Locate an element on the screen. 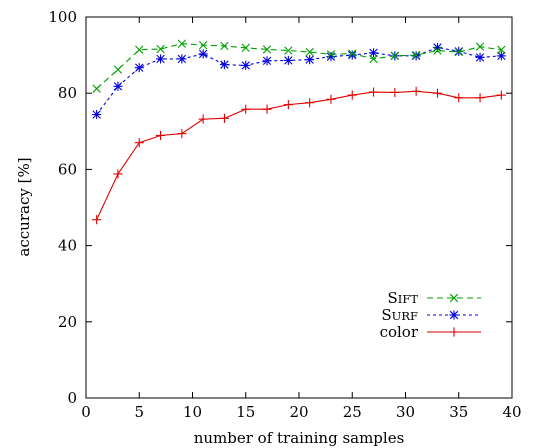  series-line-surf is located at coordinates (299, 80).